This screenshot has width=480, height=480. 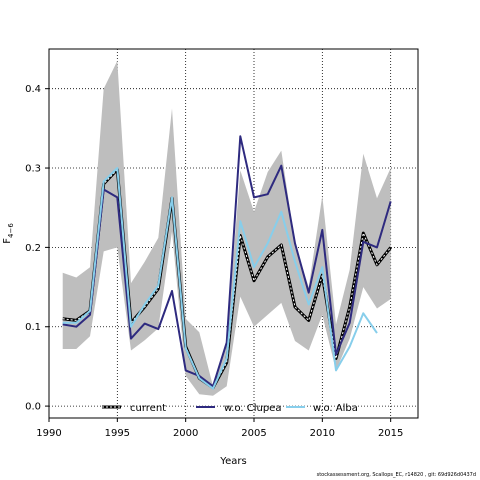 What do you see at coordinates (33, 407) in the screenshot?
I see `y-tick-label: 0.0` at bounding box center [33, 407].